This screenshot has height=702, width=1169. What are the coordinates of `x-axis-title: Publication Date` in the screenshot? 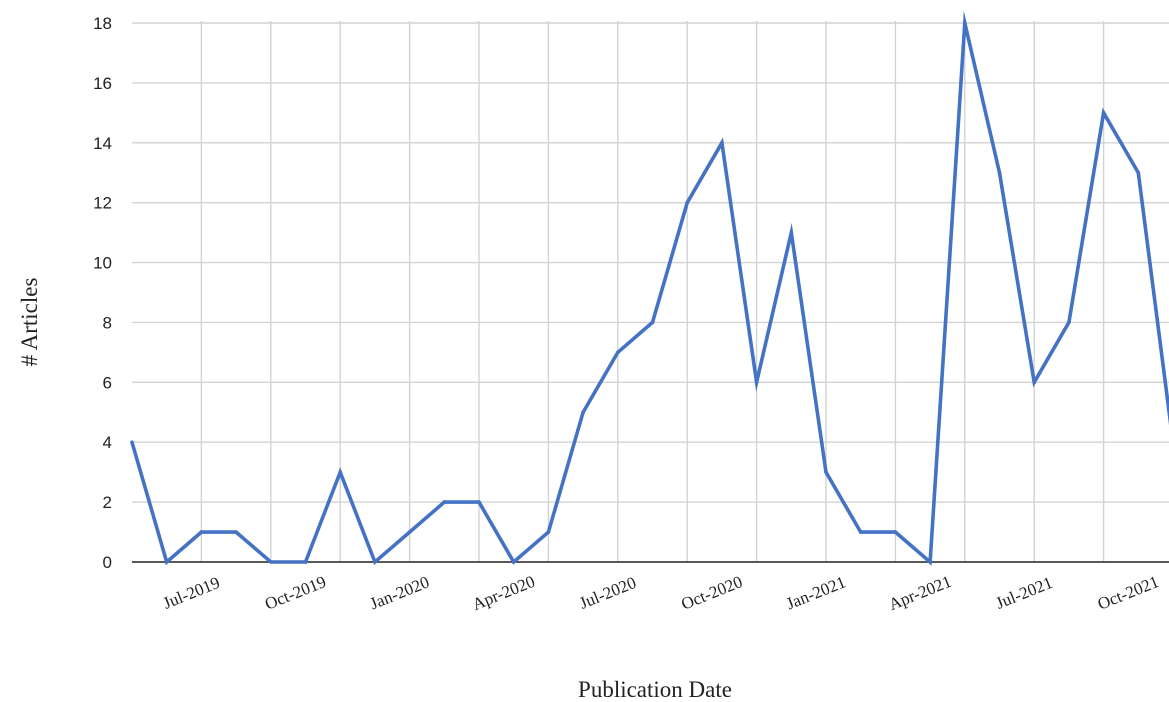 It's located at (655, 689).